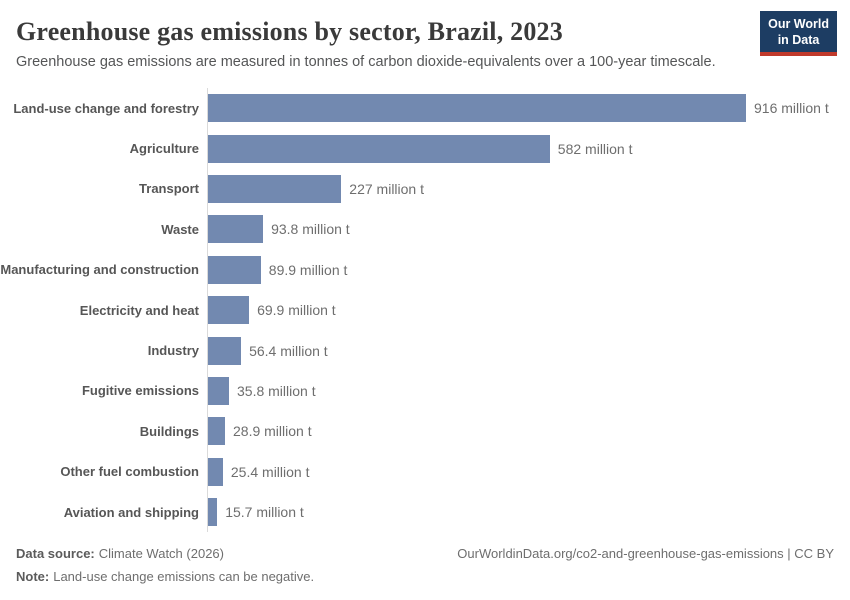  Describe the element at coordinates (520, 269) in the screenshot. I see `bar-track: 89.9 million t` at that location.